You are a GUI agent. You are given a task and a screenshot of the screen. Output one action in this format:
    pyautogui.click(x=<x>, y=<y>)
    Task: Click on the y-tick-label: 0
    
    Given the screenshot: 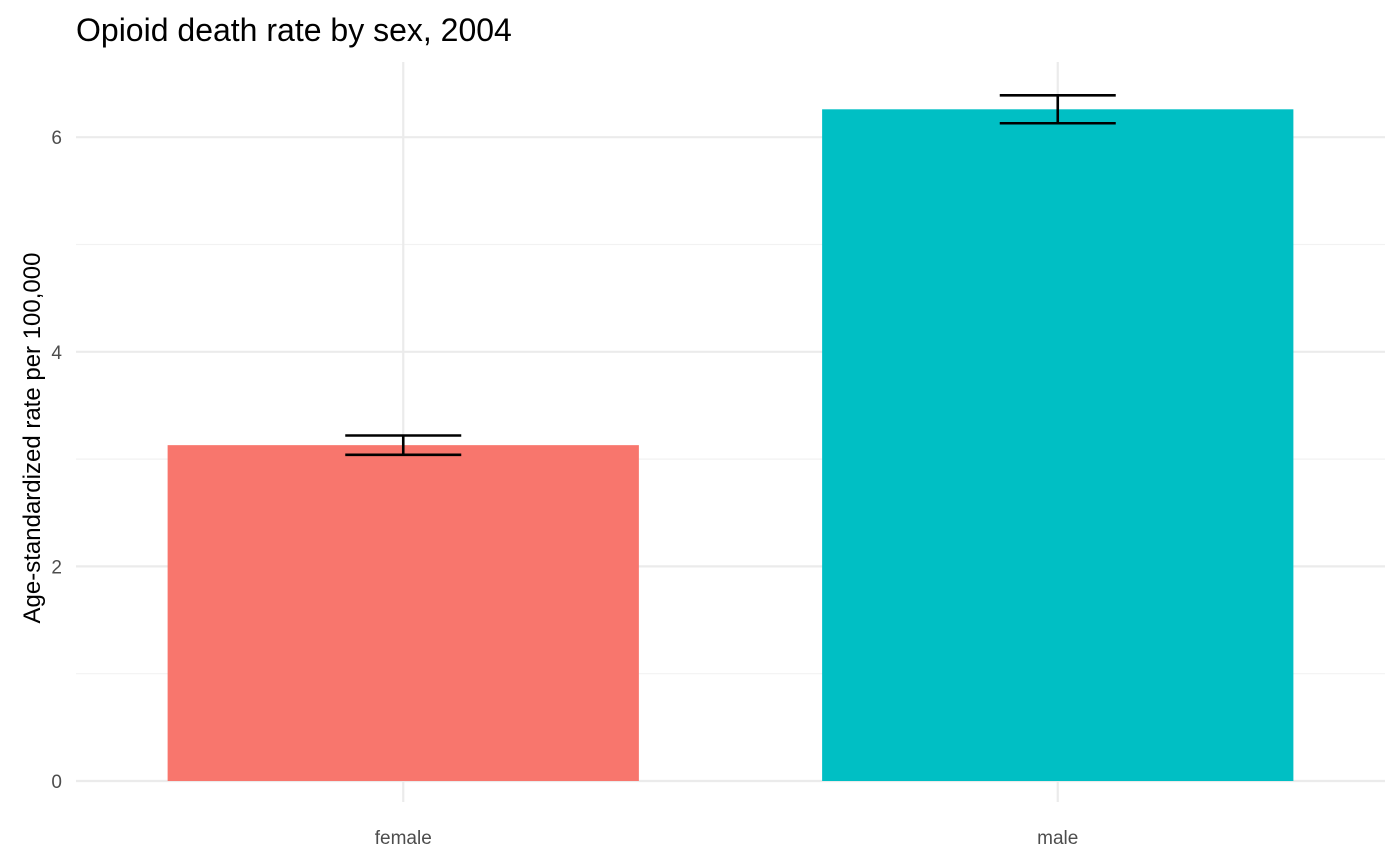 What is the action you would take?
    pyautogui.click(x=56, y=782)
    